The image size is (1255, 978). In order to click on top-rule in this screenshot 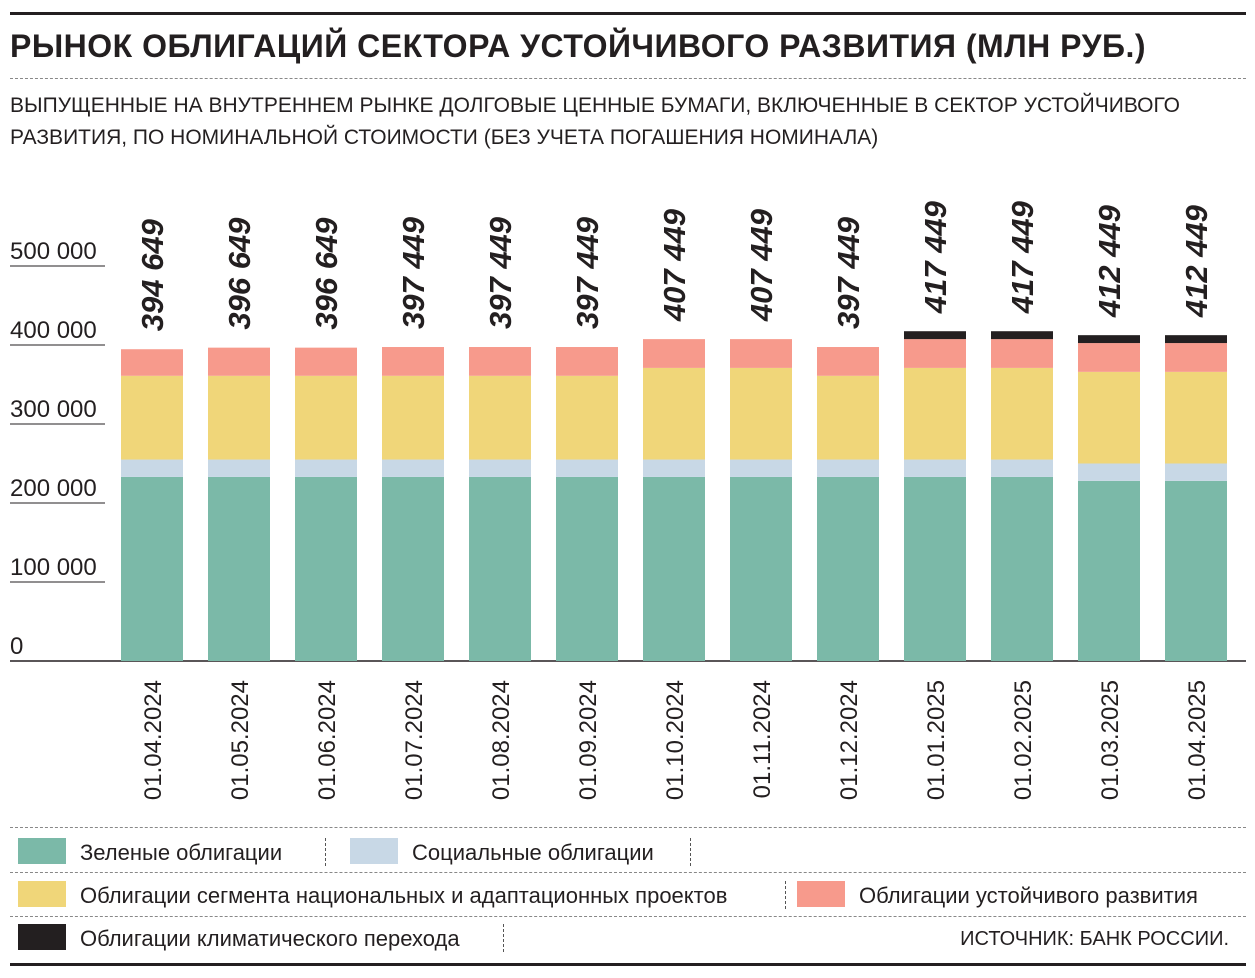, I will do `click(628, 13)`.